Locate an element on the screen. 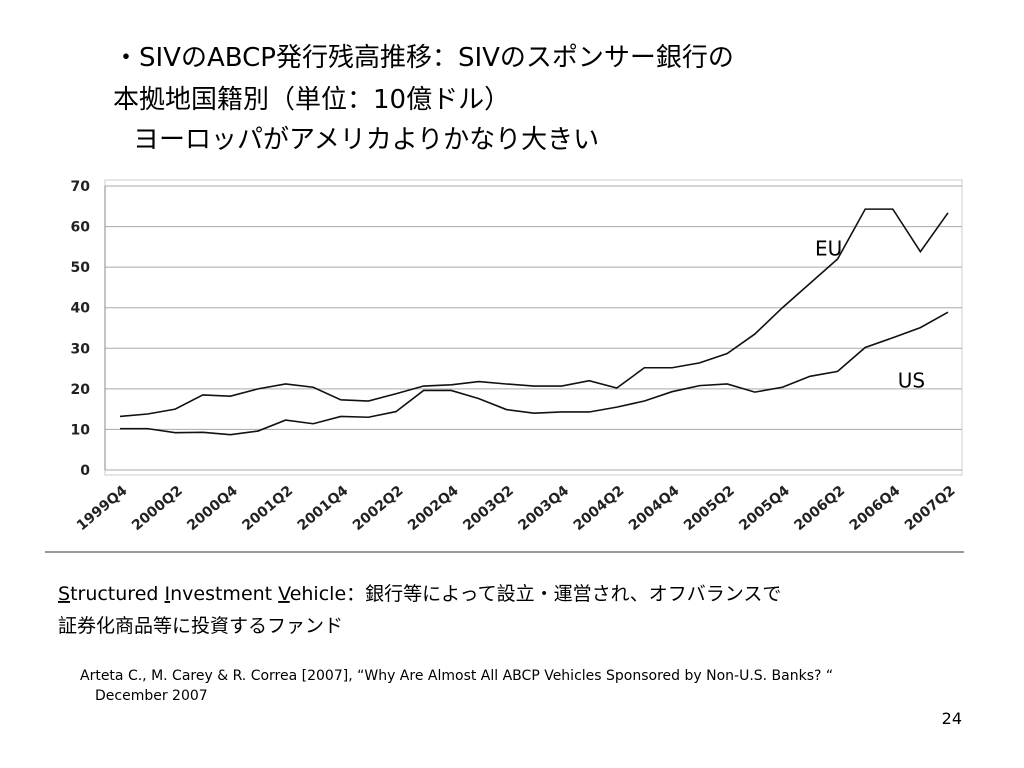 The image size is (1024, 768). y-tick-label: 60 is located at coordinates (81, 228).